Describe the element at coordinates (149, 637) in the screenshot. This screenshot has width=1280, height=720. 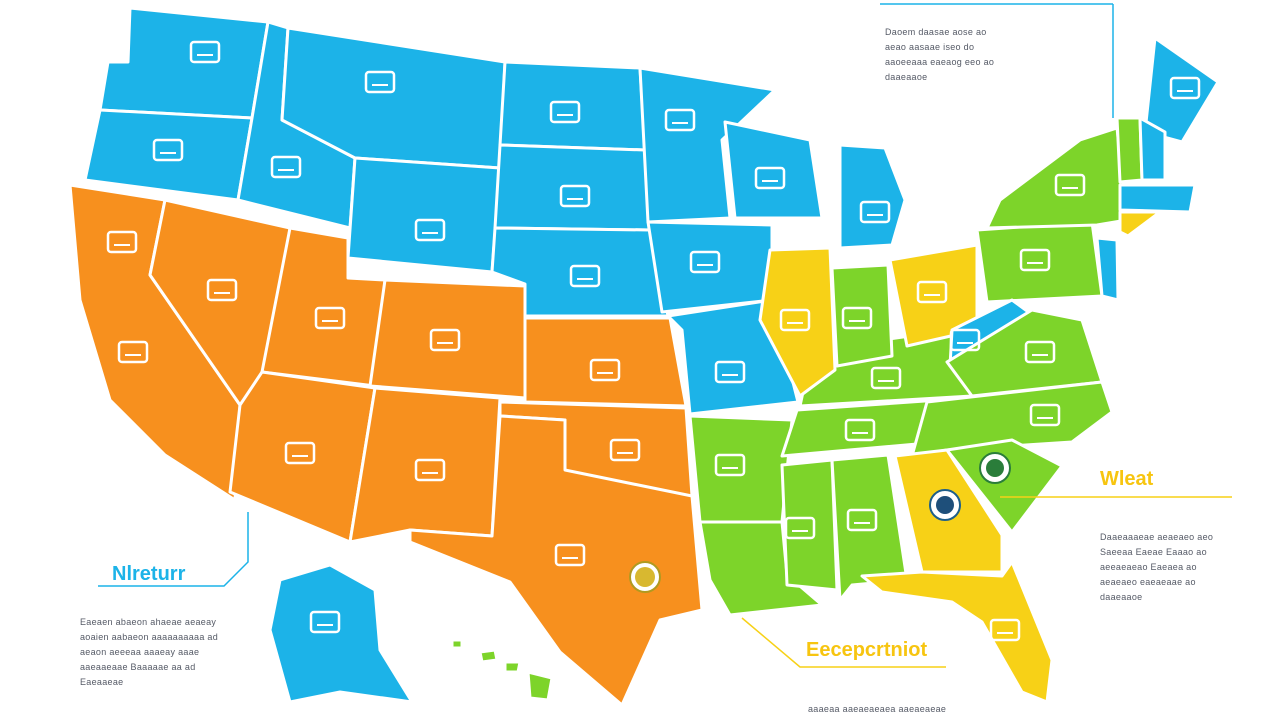
I see `paragraph-line: aoaien aabaeon aaaaaaaaaa ad` at that location.